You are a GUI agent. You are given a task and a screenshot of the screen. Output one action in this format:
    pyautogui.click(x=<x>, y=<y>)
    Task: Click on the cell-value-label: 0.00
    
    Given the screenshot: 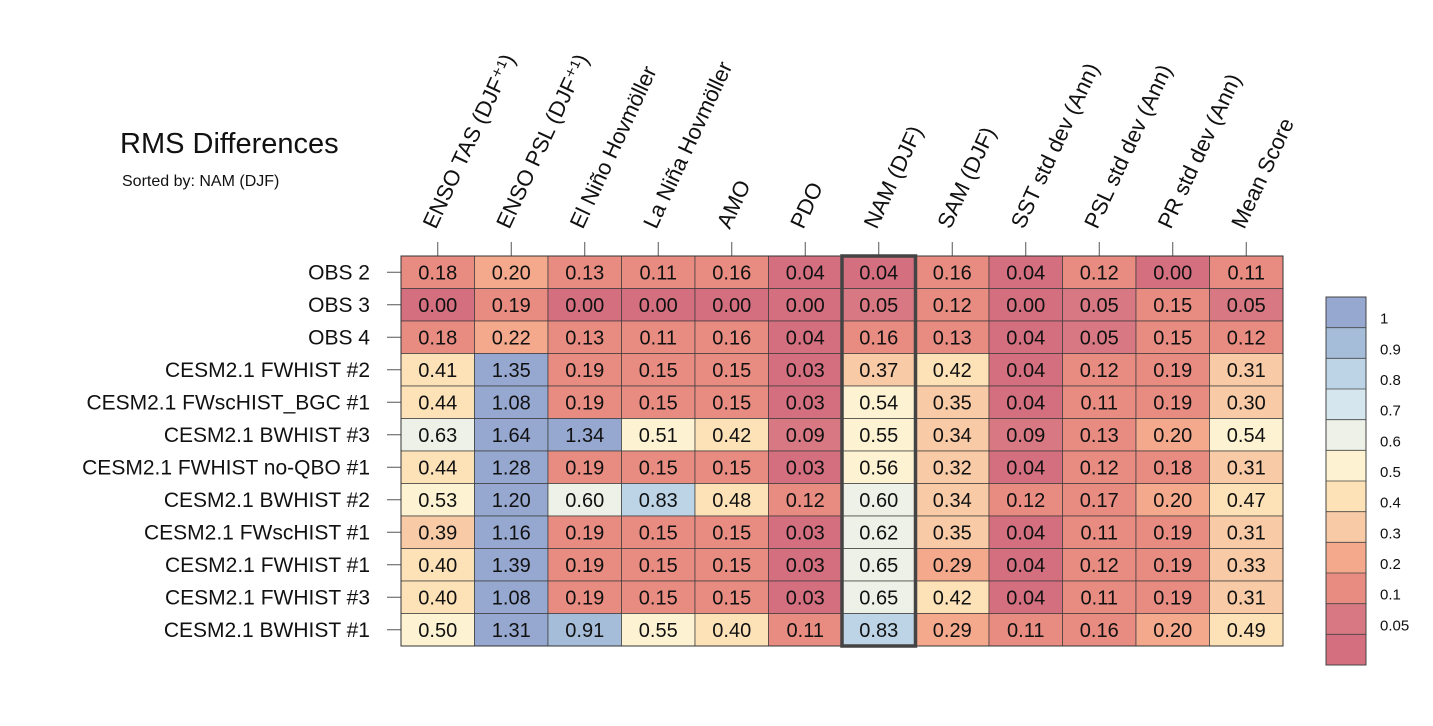 What is the action you would take?
    pyautogui.click(x=1025, y=306)
    